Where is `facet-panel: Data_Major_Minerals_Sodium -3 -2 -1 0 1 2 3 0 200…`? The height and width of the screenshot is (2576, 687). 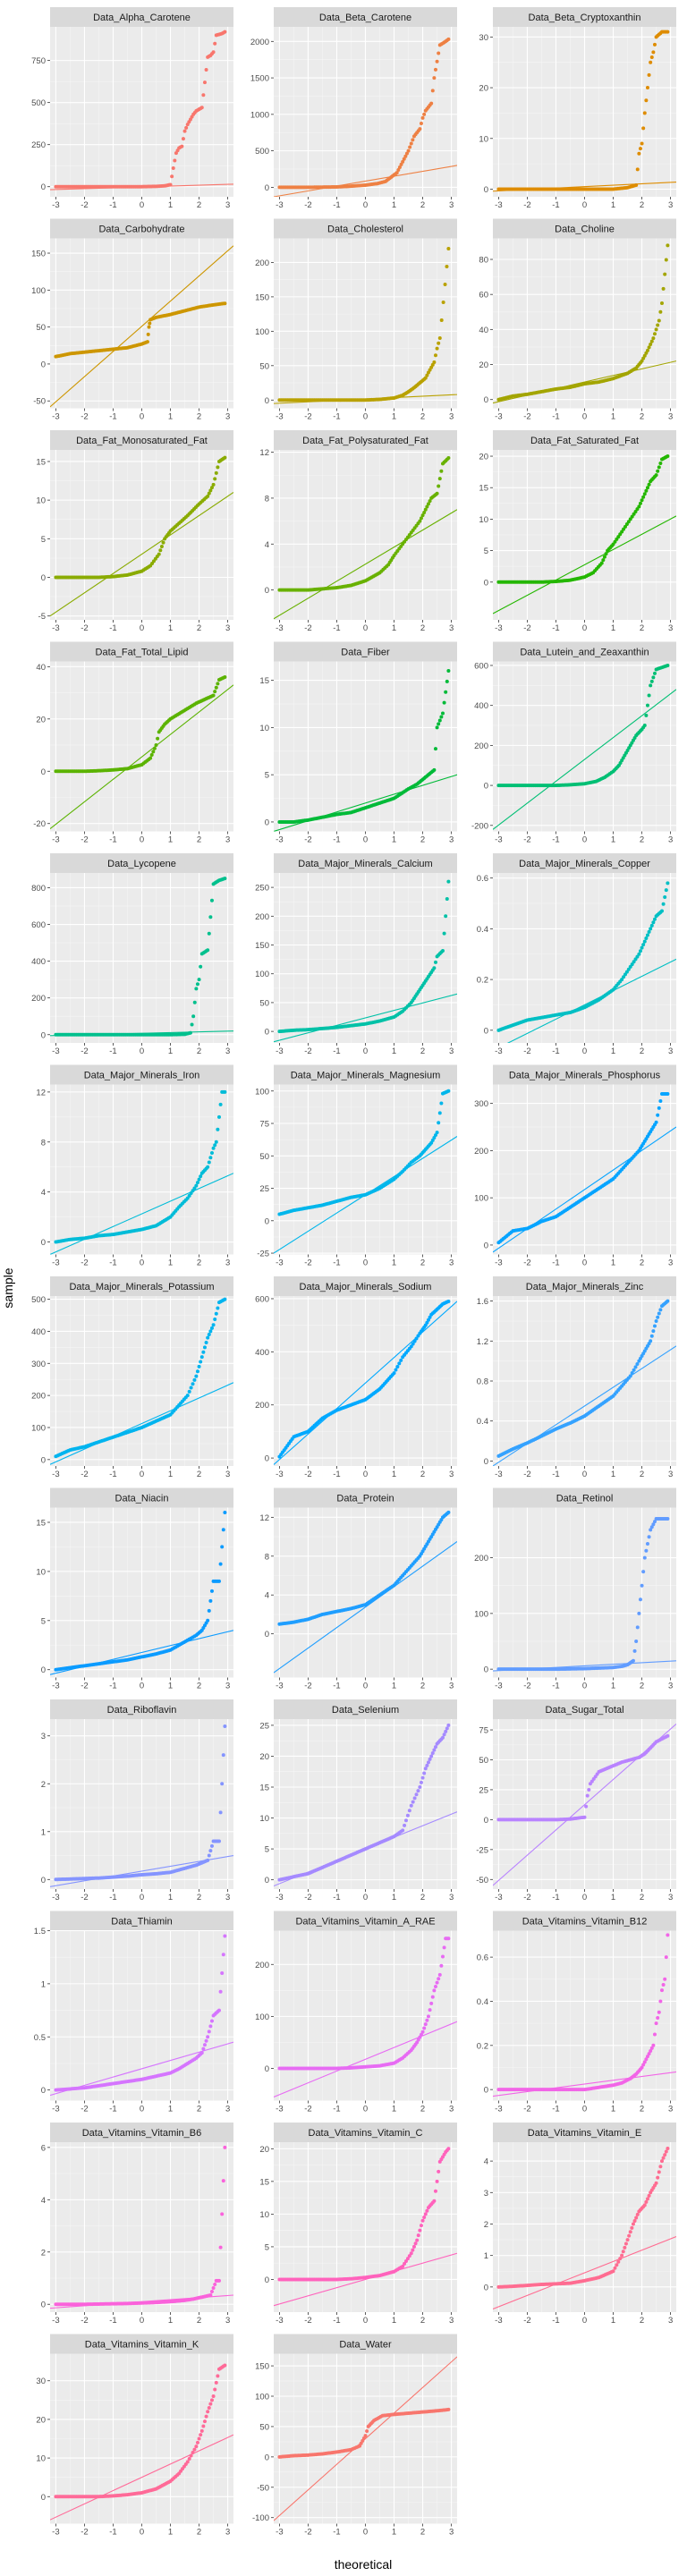 facet-panel: Data_Major_Minerals_Sodium -3 -2 -1 0 1 2 3 0 200… is located at coordinates (356, 1377).